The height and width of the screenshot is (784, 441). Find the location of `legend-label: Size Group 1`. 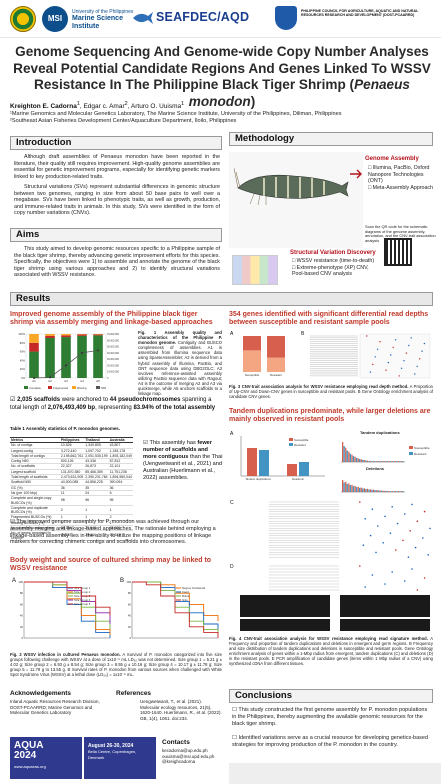

legend-label: Size Group 1 is located at coordinates (82, 588).